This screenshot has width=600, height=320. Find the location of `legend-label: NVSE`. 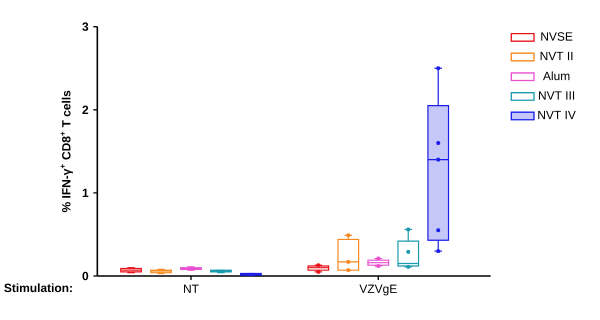

legend-label: NVSE is located at coordinates (556, 36).